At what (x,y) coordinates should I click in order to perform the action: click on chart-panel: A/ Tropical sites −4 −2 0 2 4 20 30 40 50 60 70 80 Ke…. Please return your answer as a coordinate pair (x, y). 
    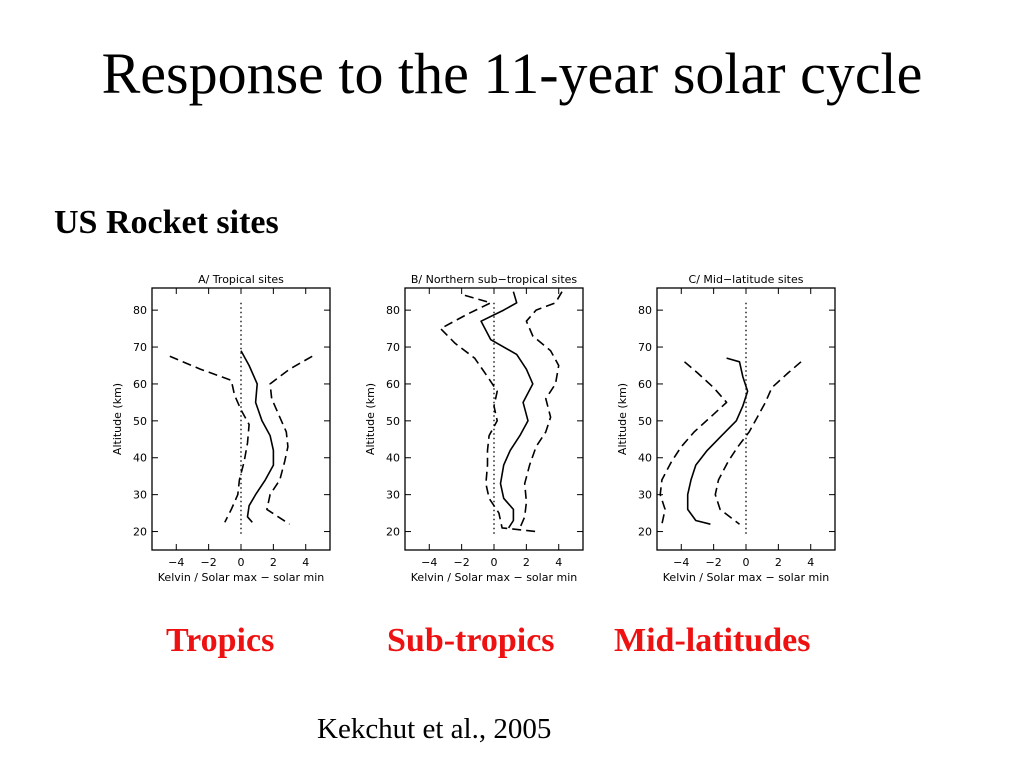
    Looking at the image, I should click on (221, 428).